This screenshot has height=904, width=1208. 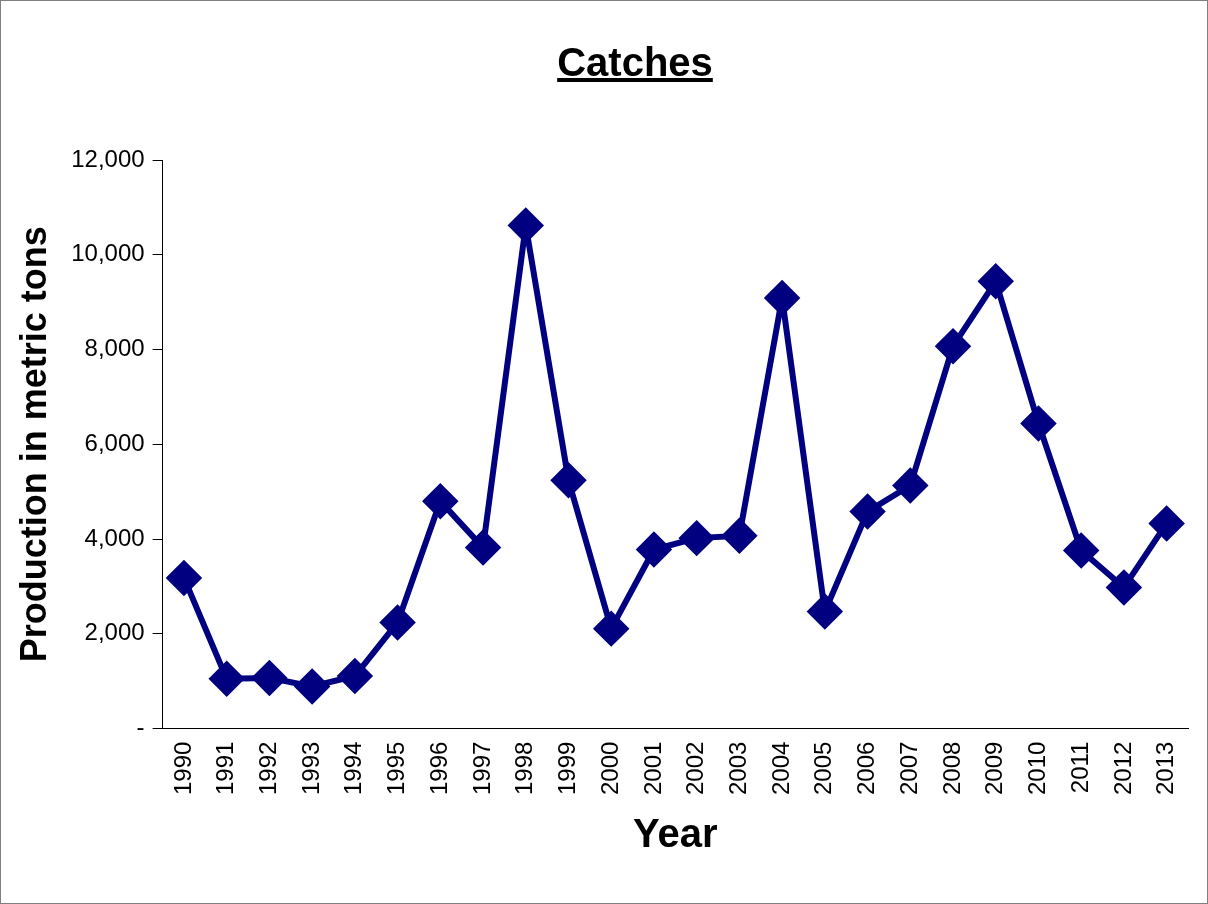 I want to click on y-tick-label: 2,000, so click(x=114, y=632).